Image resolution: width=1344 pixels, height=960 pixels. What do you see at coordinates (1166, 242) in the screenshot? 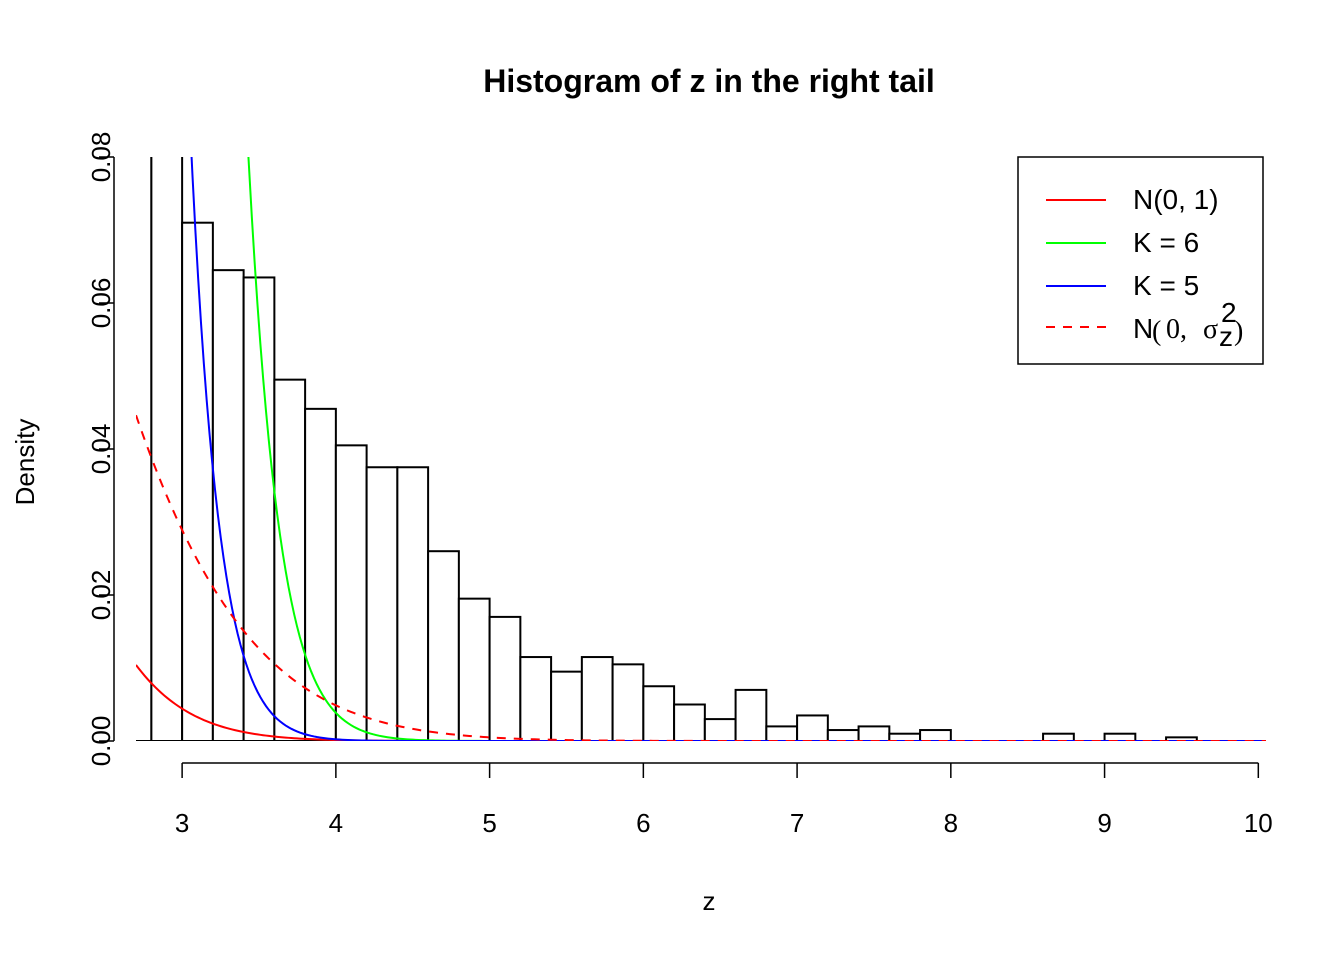
I see `legend-label-k6: K = 6` at bounding box center [1166, 242].